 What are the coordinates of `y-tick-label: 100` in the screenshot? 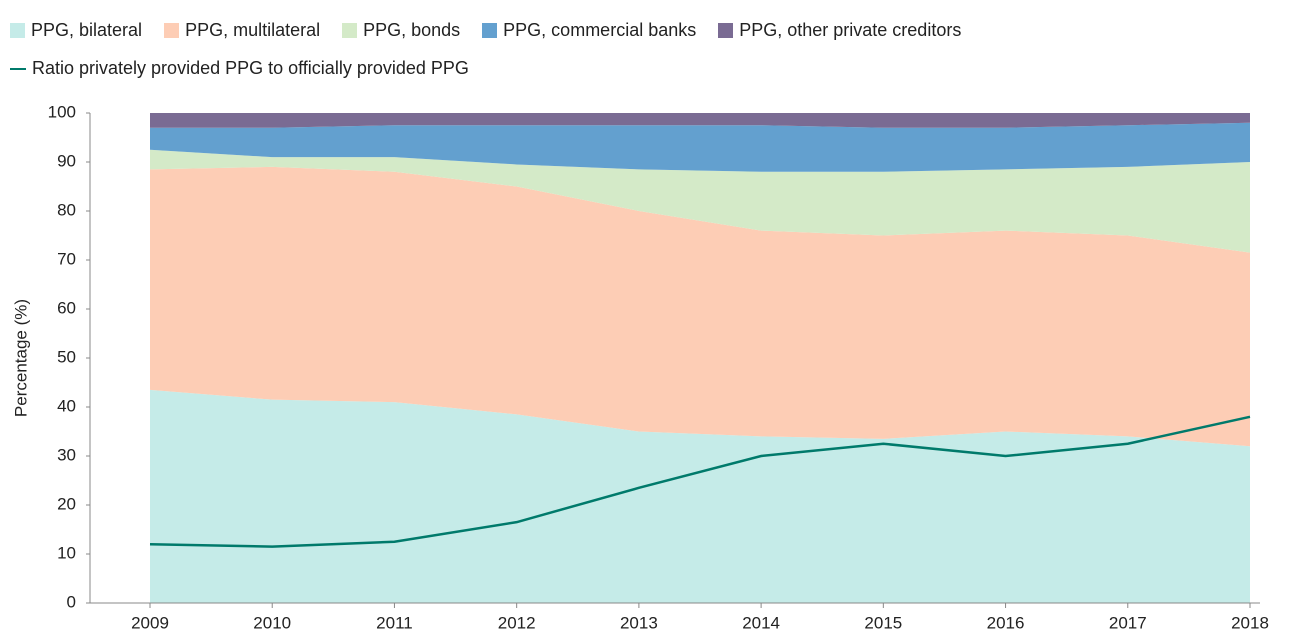 It's located at (62, 111).